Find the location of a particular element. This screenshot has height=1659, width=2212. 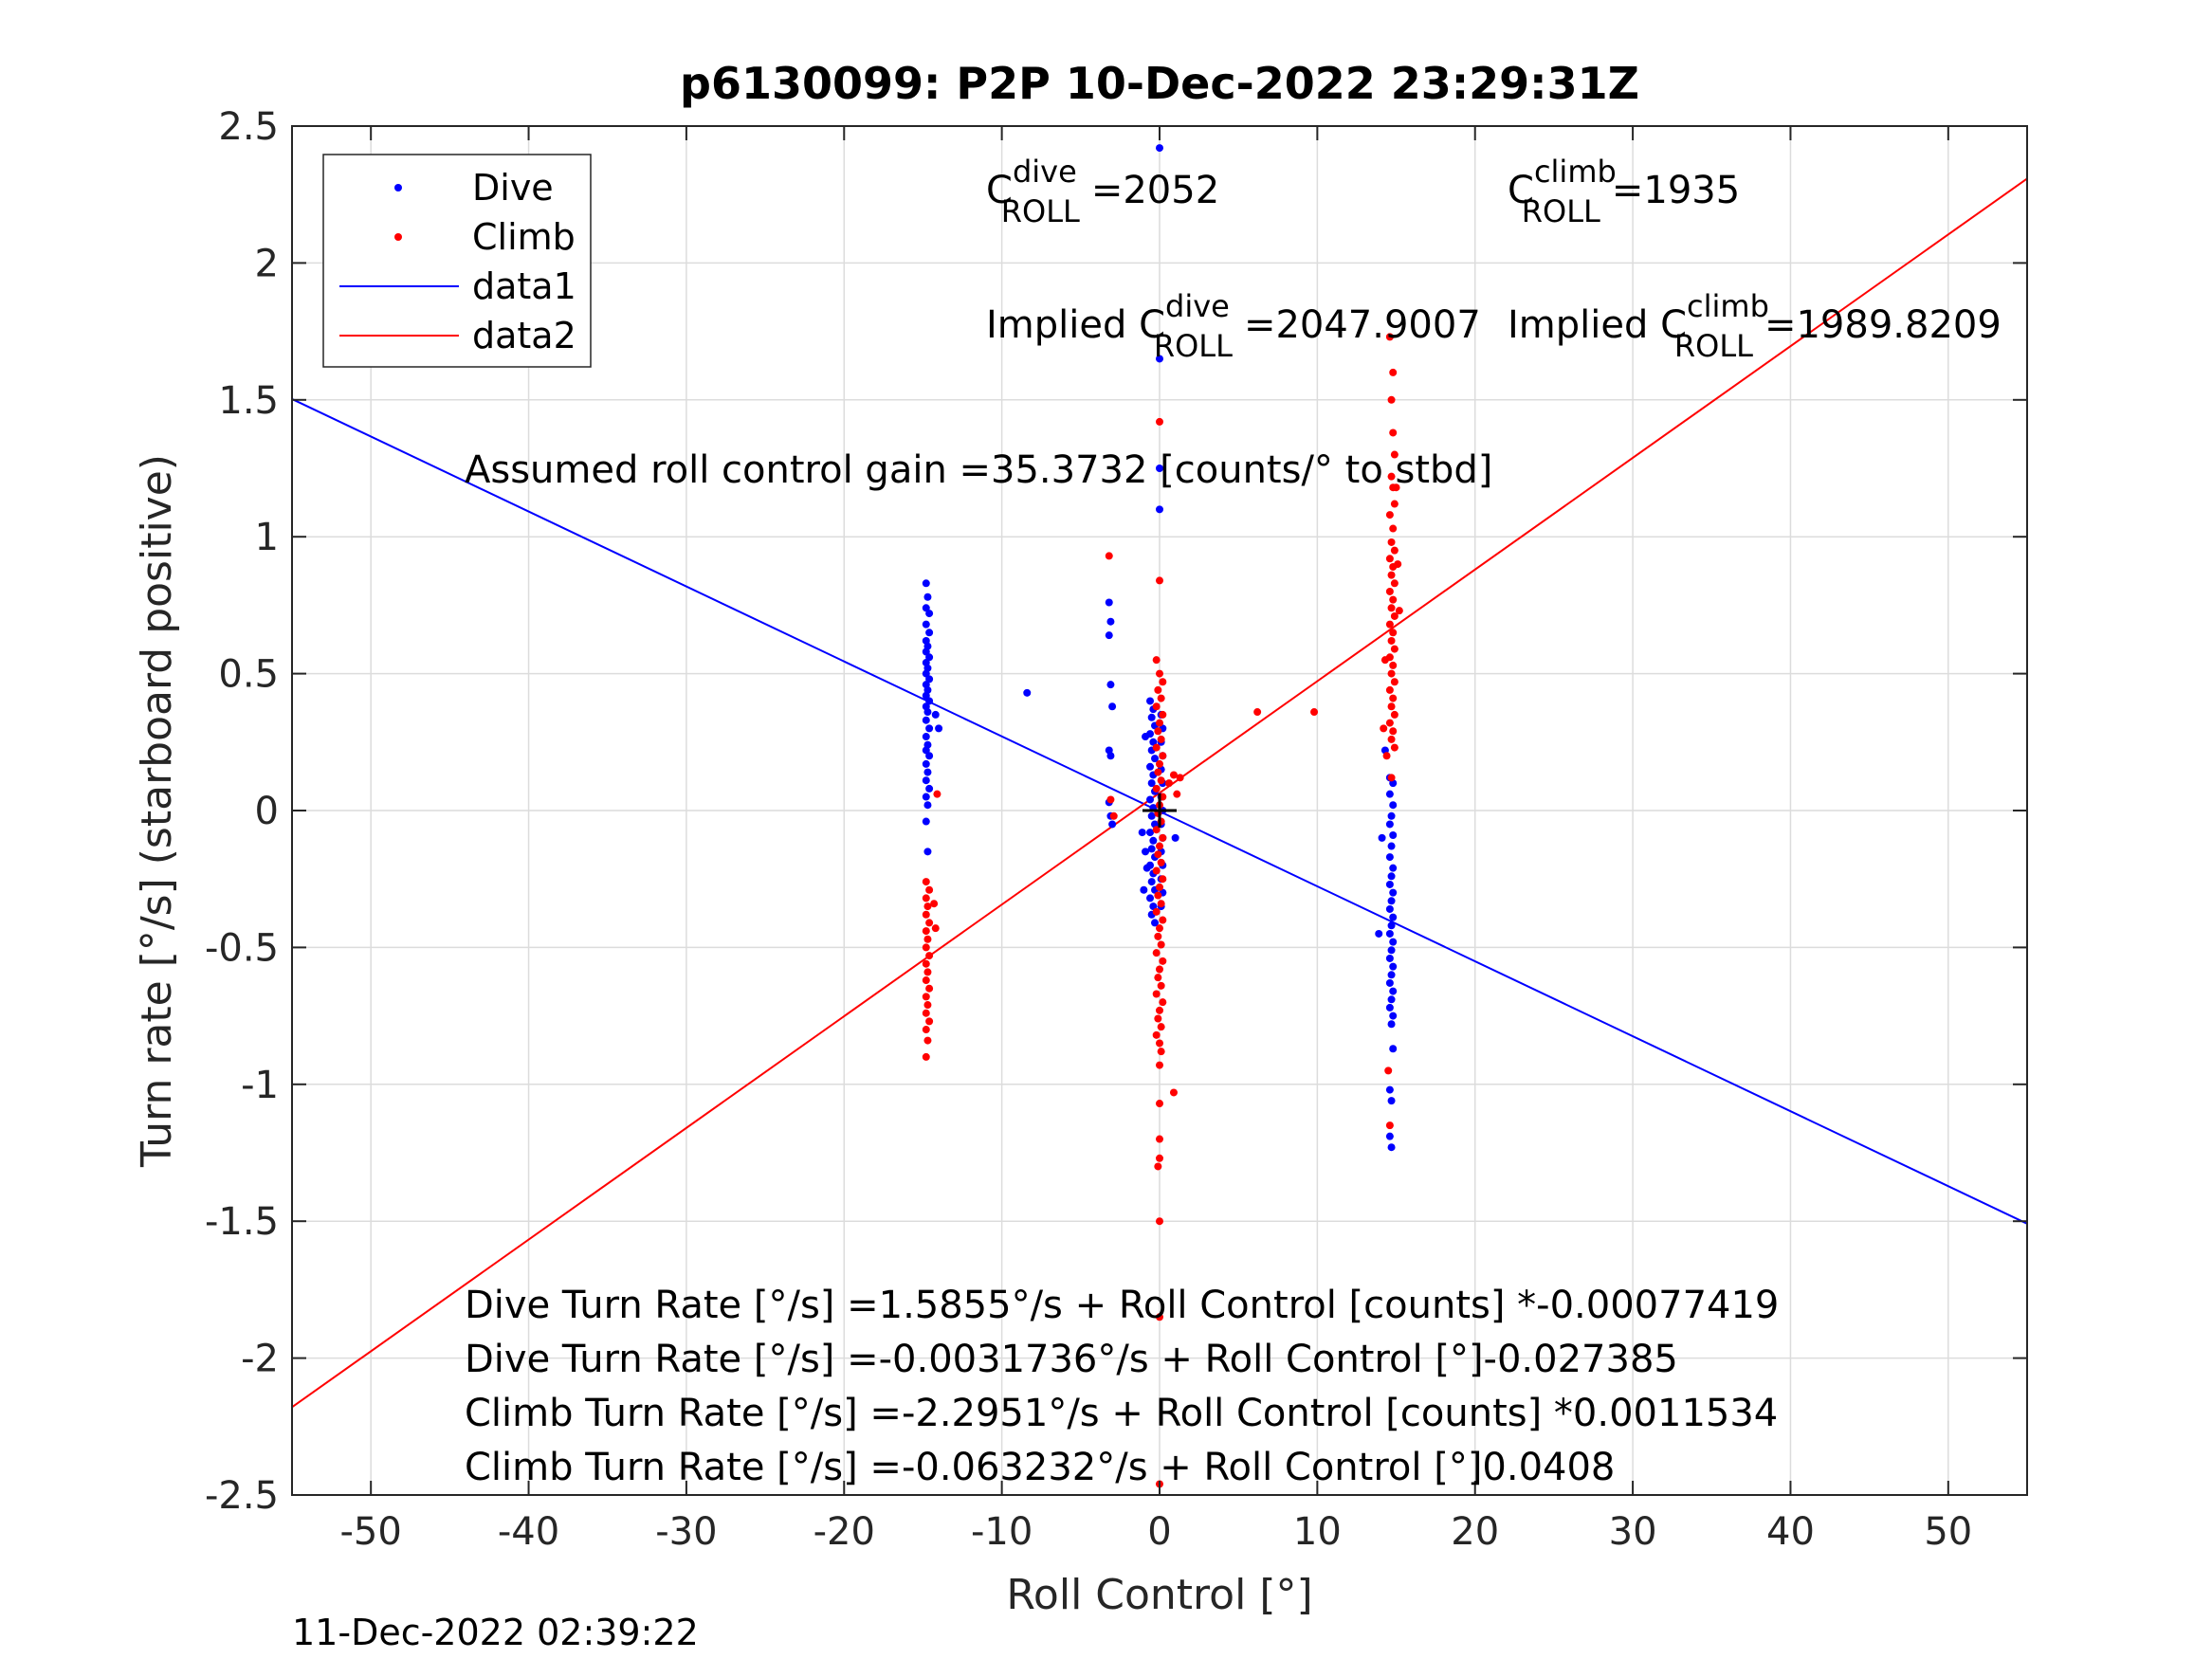

legend-label-data1: data1 is located at coordinates (524, 286).